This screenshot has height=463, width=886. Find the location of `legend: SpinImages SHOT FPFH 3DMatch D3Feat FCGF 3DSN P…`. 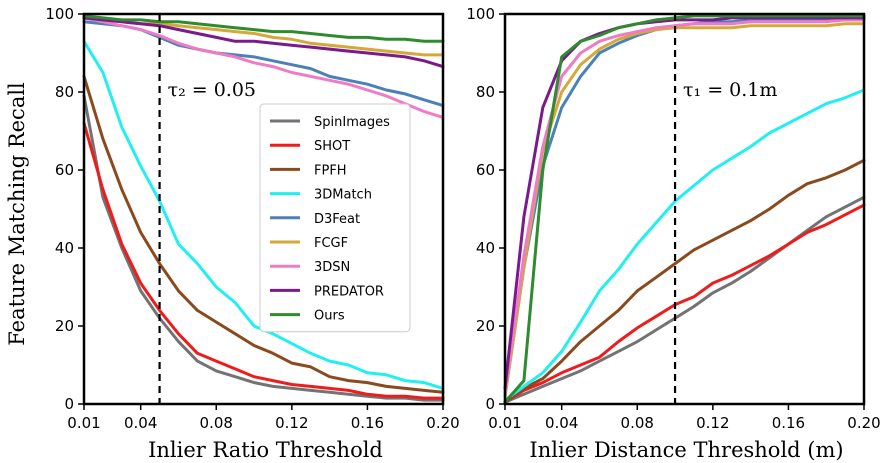

legend: SpinImages SHOT FPFH 3DMatch D3Feat FCGF 3DSN P… is located at coordinates (335, 218).